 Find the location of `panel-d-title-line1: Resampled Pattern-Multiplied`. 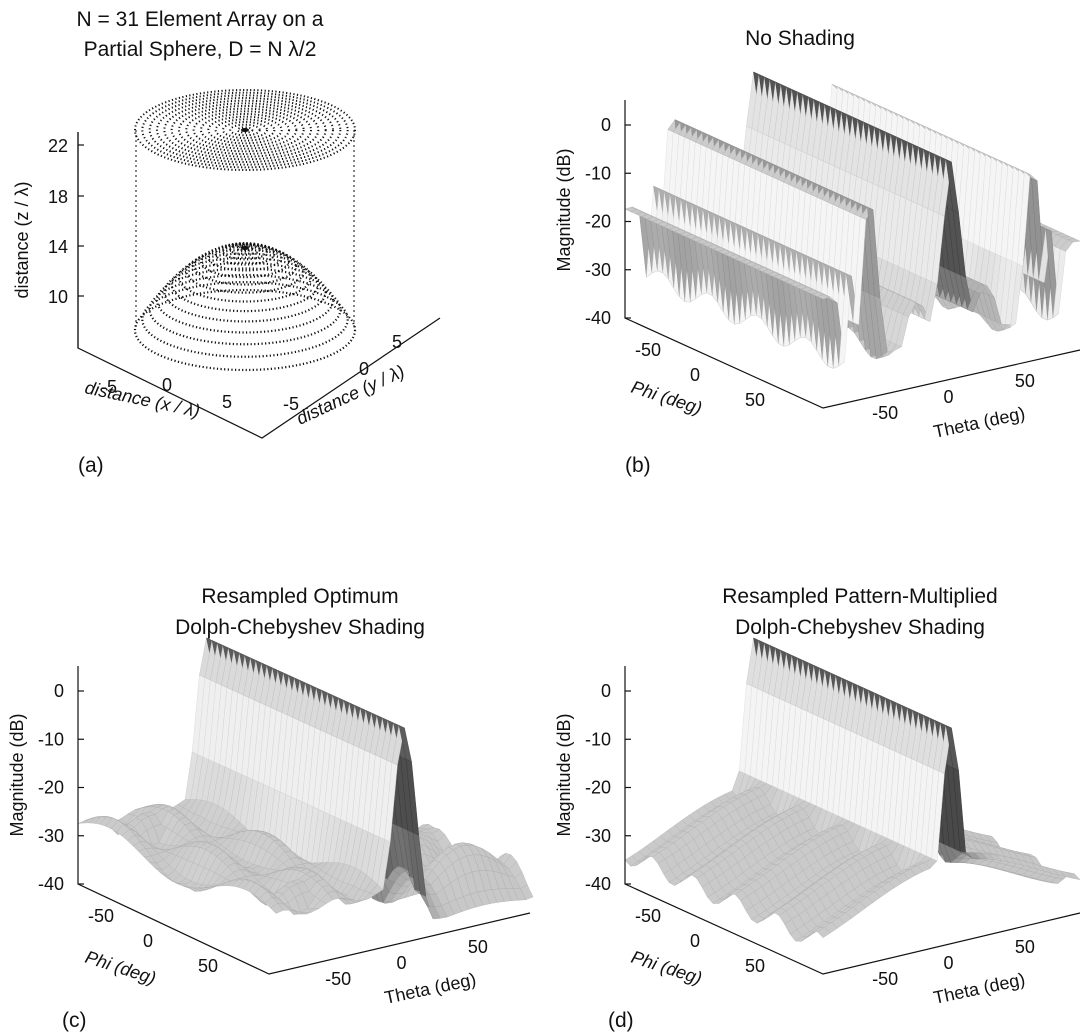

panel-d-title-line1: Resampled Pattern-Multiplied is located at coordinates (859, 596).